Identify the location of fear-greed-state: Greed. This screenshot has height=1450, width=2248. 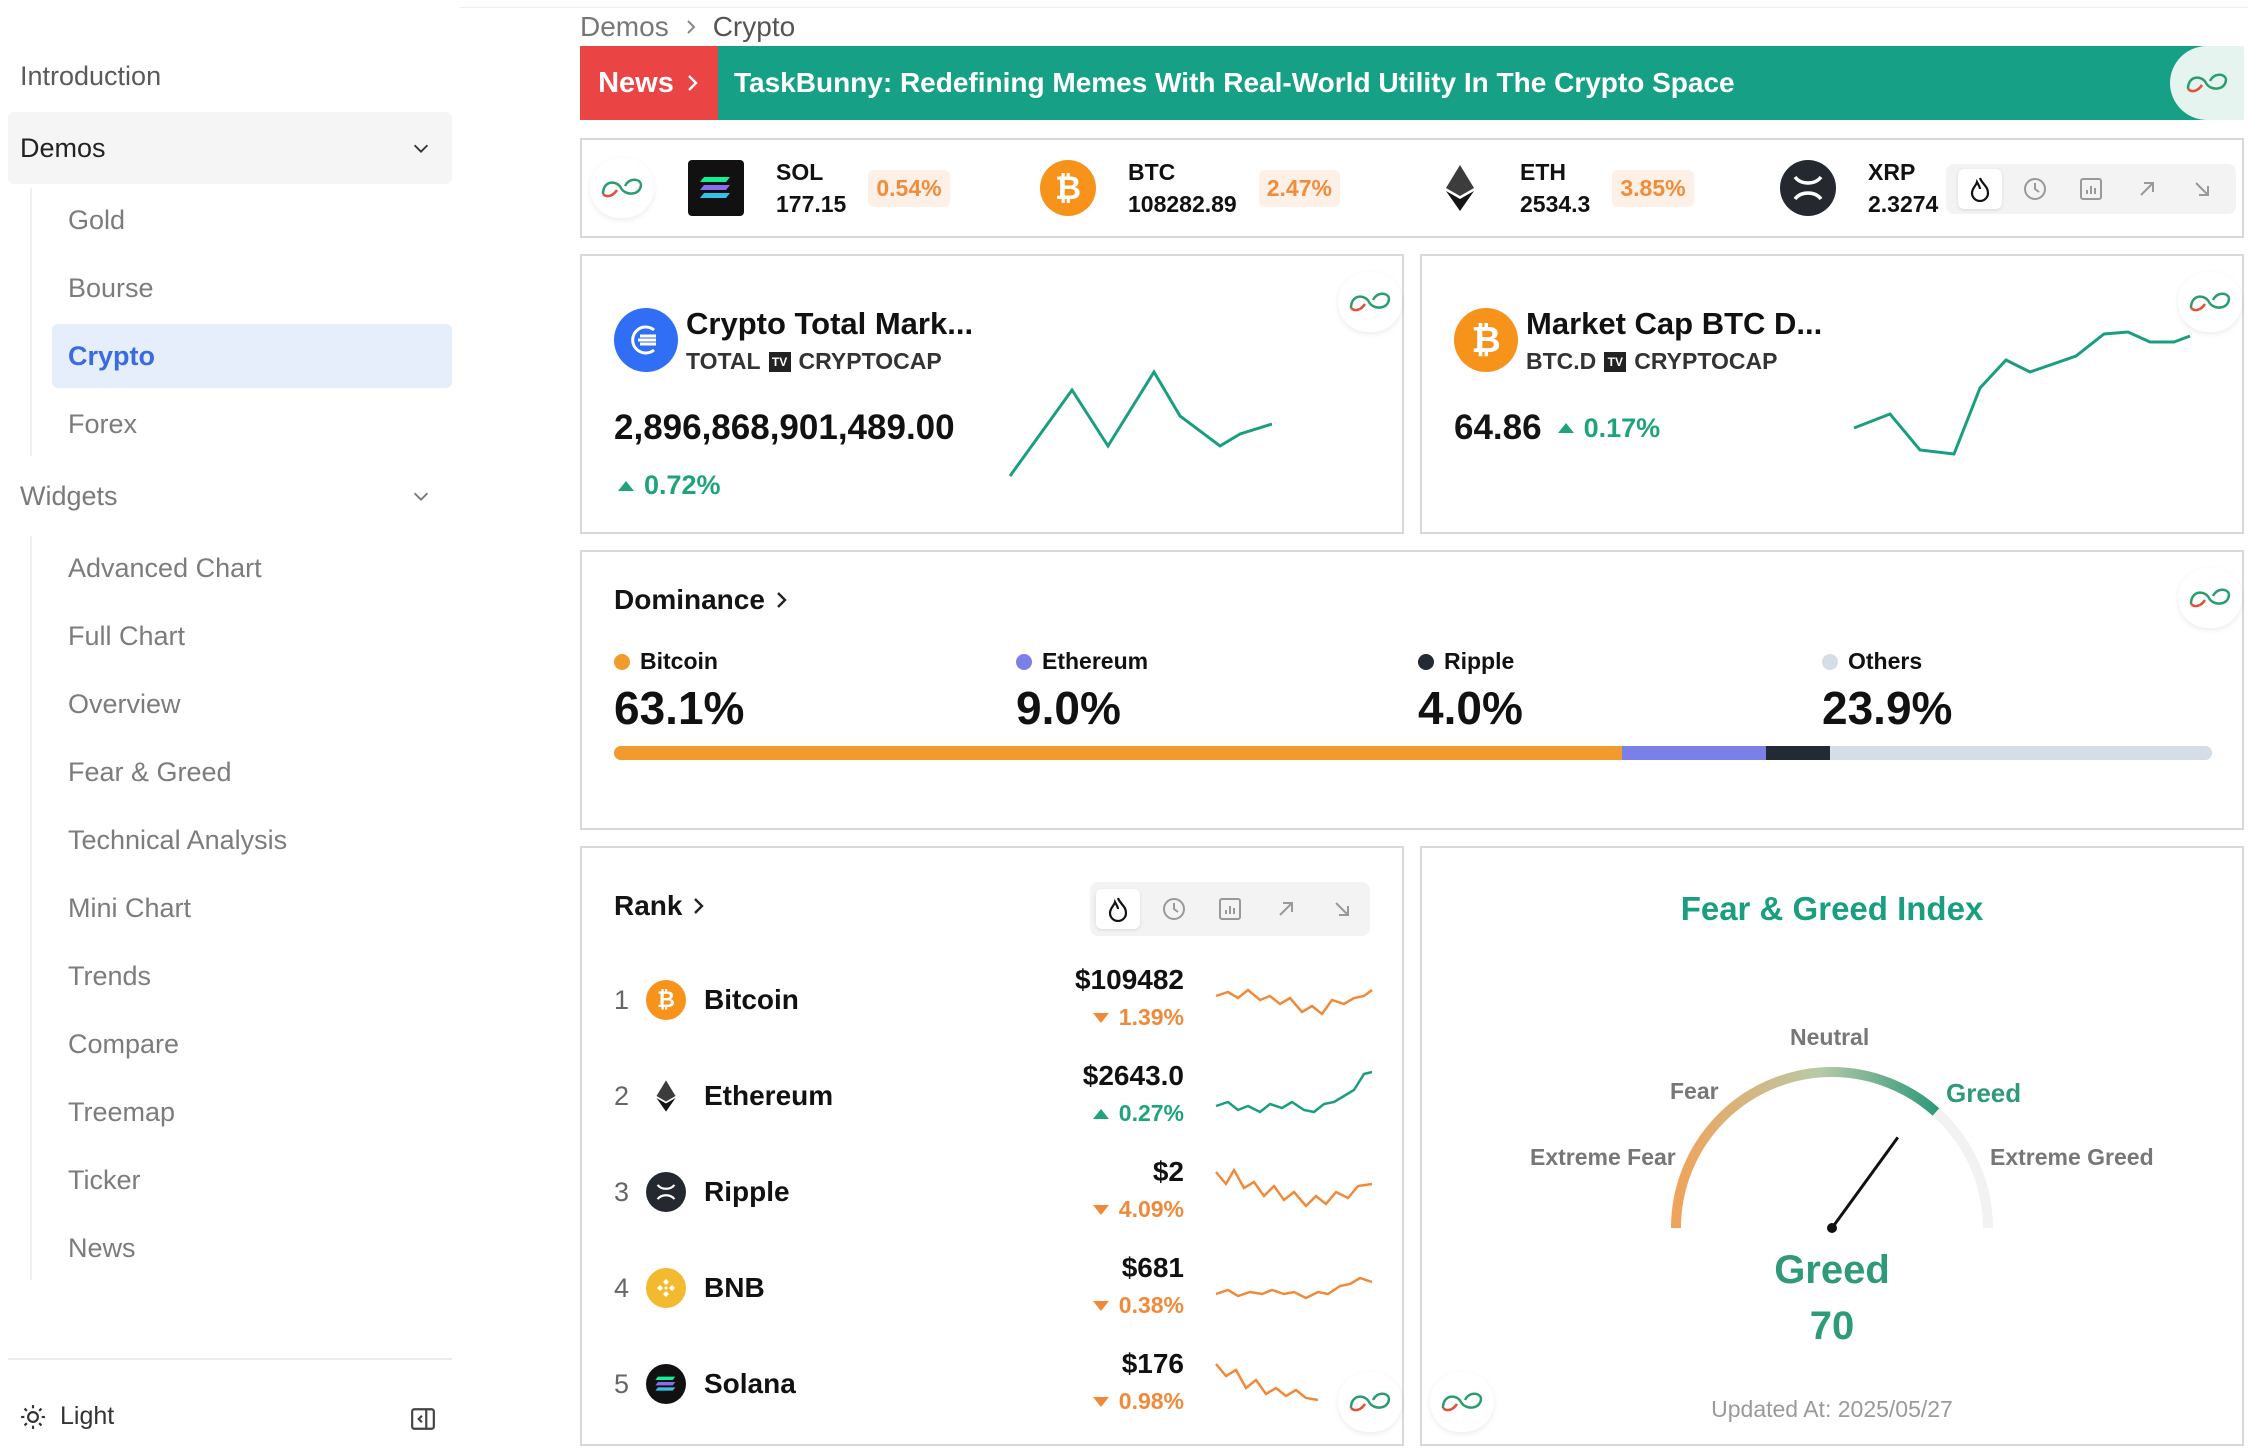
(1832, 1270).